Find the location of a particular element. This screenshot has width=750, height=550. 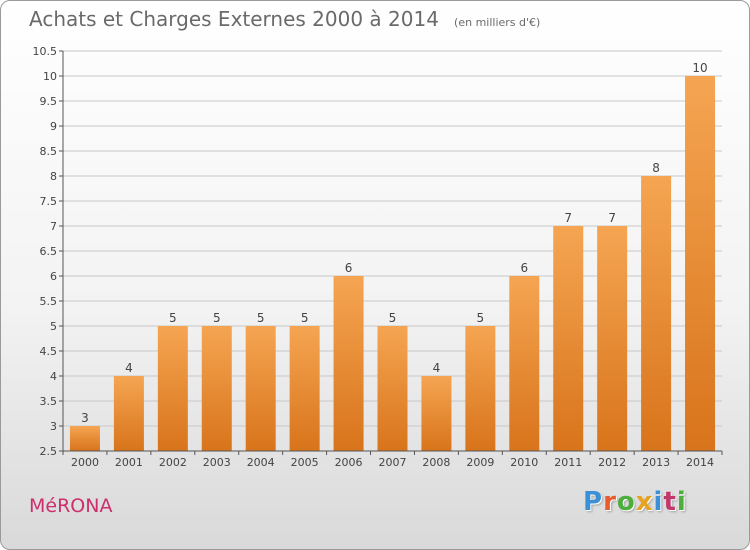

y-tick-label: 2.5 is located at coordinates (49, 451).